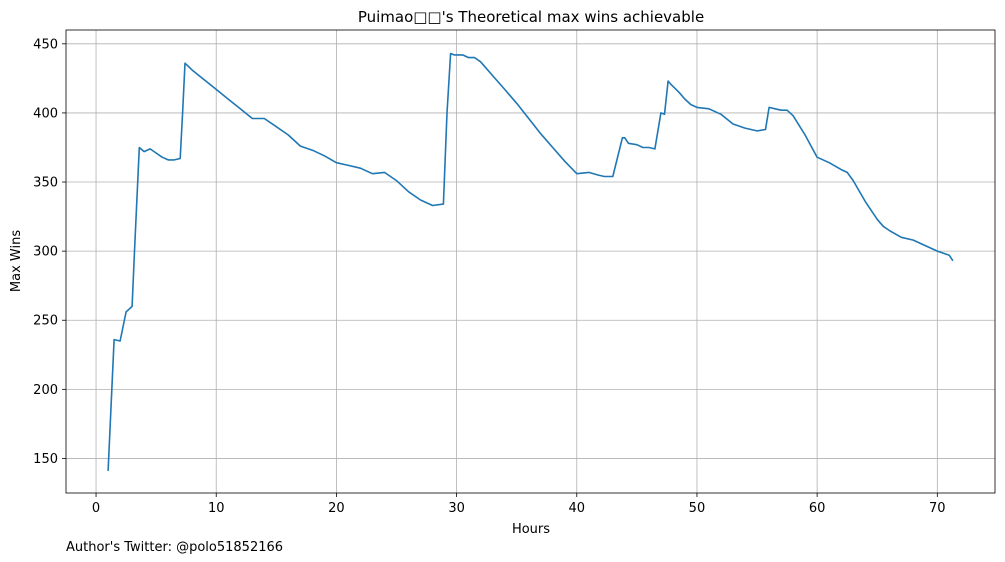  Describe the element at coordinates (531, 529) in the screenshot. I see `x-axis-label: Hours` at that location.